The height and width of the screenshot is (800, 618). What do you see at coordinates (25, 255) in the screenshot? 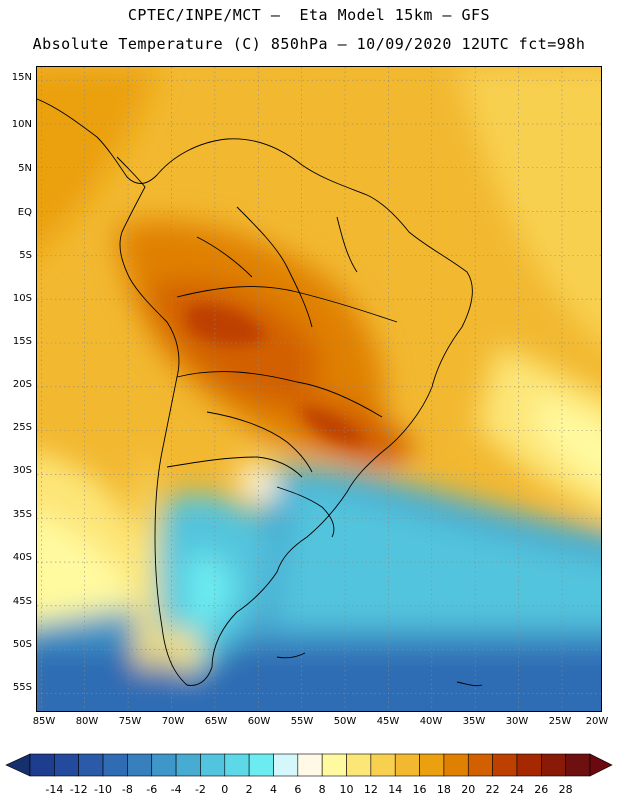
I see `lat-label: 5S` at bounding box center [25, 255].